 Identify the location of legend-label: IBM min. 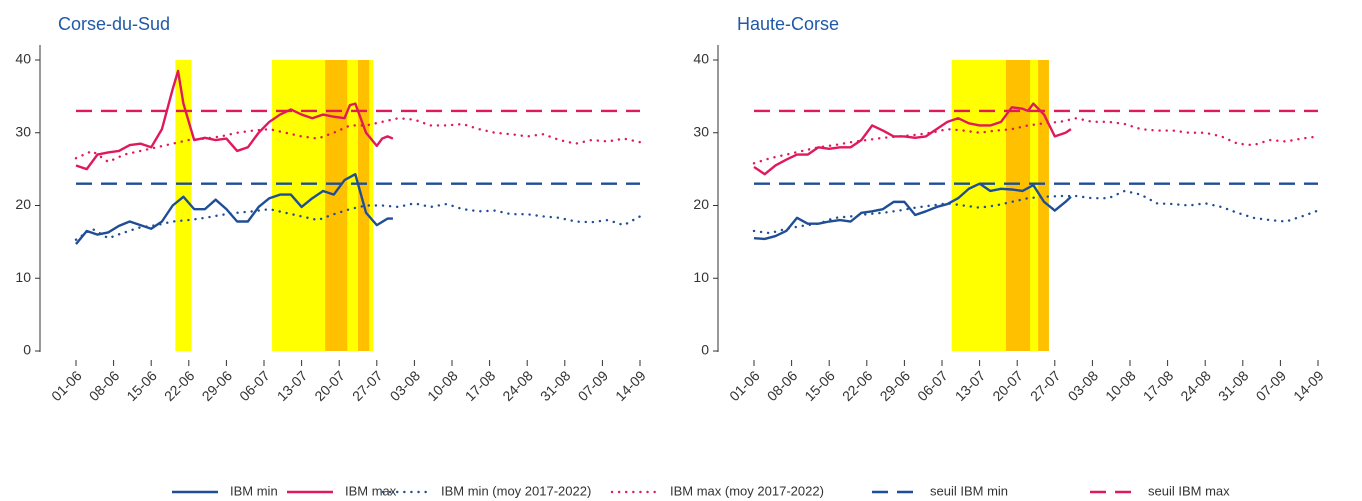
(254, 490).